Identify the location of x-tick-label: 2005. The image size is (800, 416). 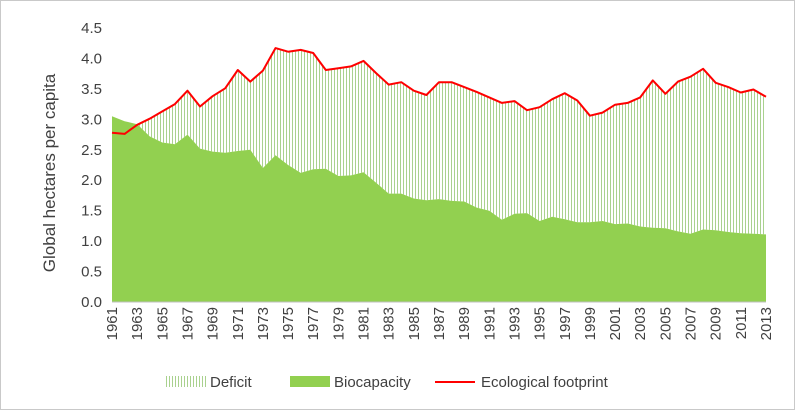
(665, 323).